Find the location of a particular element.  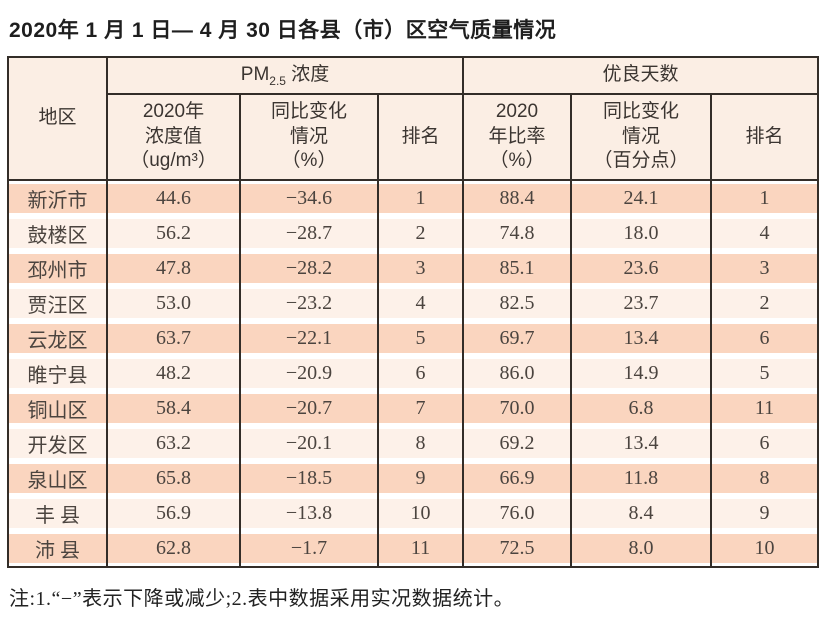

cell-days-rate: 69.7 is located at coordinates (517, 338).